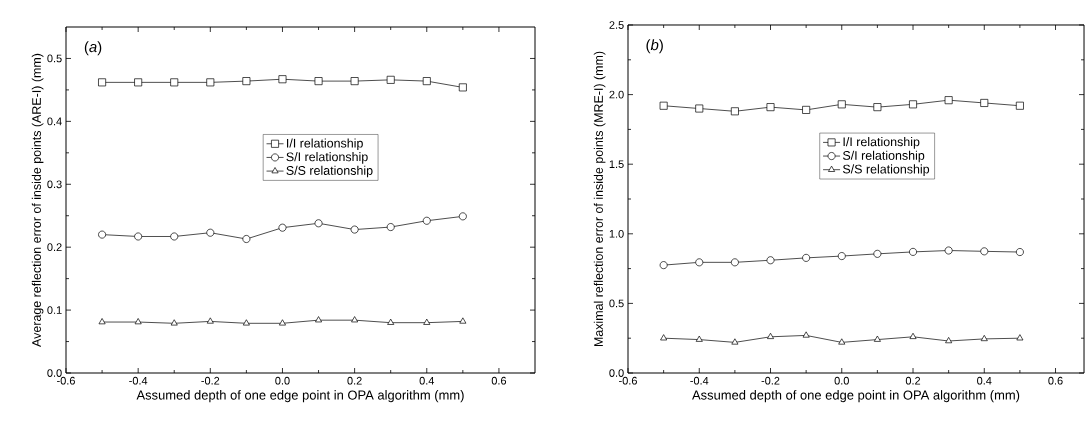 Image resolution: width=1088 pixels, height=430 pixels. What do you see at coordinates (54, 247) in the screenshot?
I see `y-tick-label: 0.2` at bounding box center [54, 247].